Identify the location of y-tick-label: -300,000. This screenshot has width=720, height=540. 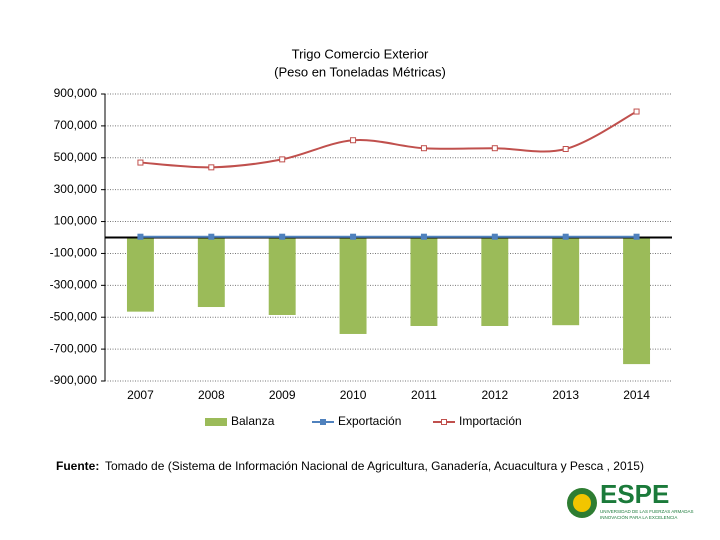
(74, 285).